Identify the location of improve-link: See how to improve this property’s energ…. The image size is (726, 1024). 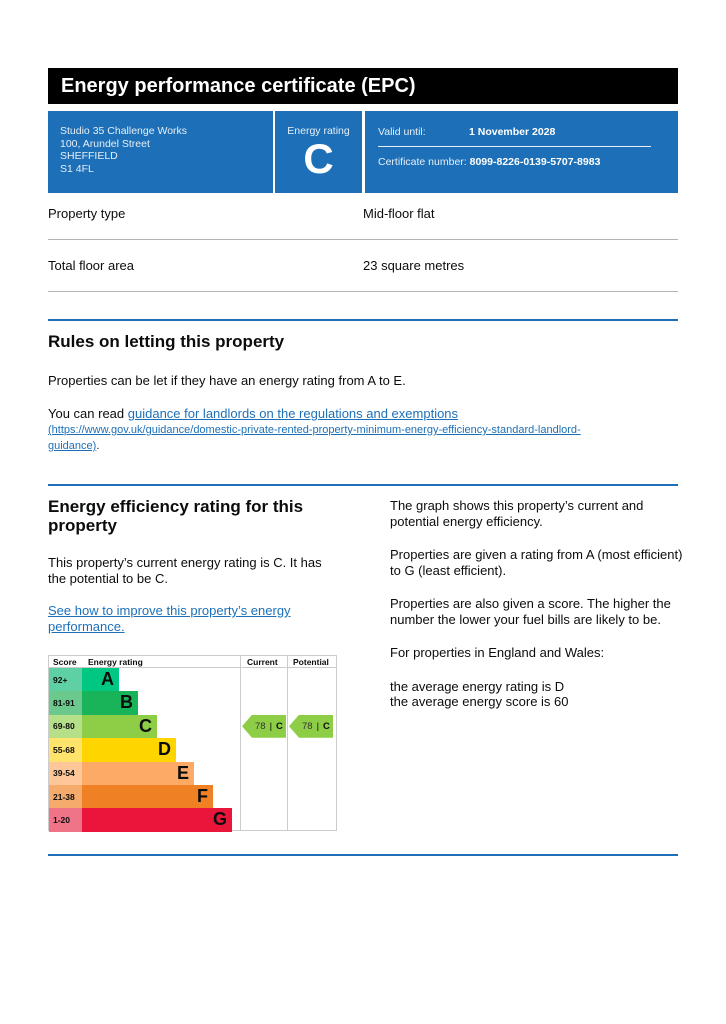
(169, 618).